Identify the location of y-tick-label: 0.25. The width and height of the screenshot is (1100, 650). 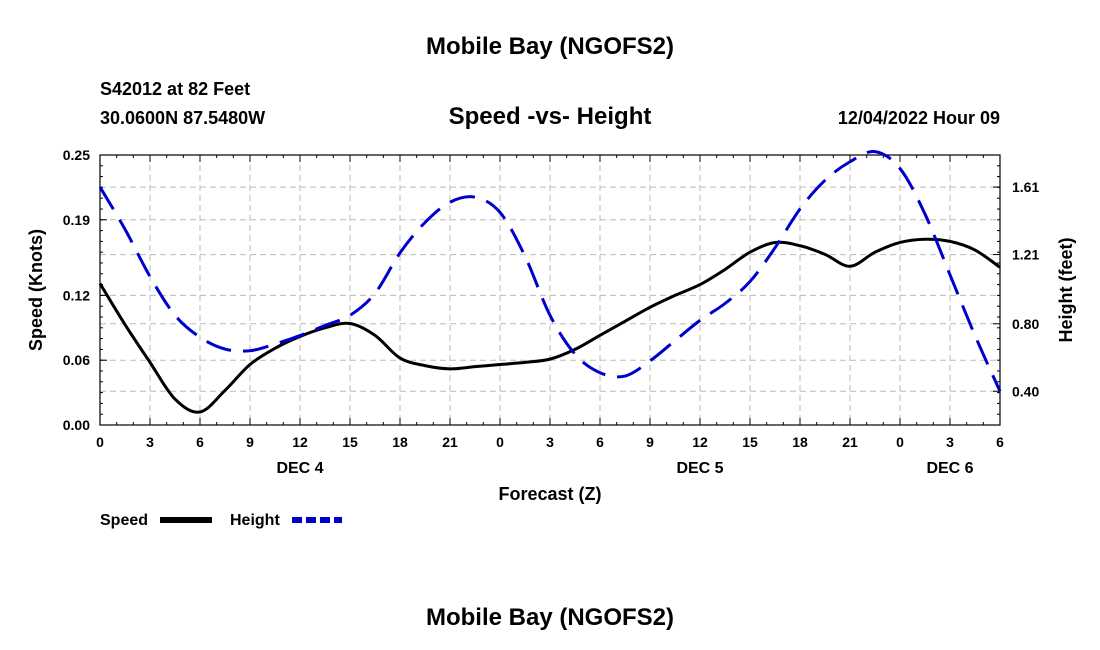
(76, 155).